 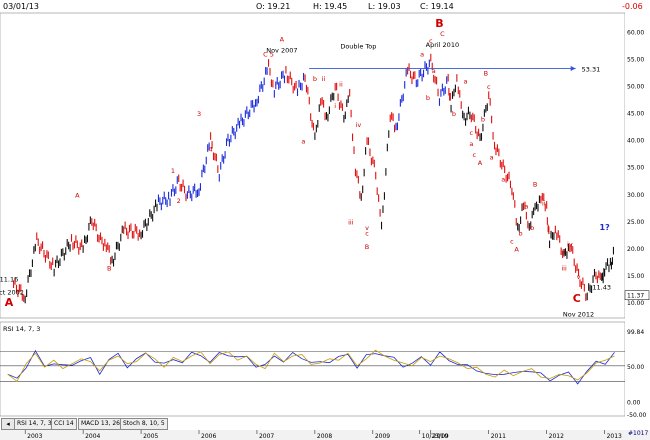 I want to click on tab-cci: CCI 14, so click(x=64, y=424).